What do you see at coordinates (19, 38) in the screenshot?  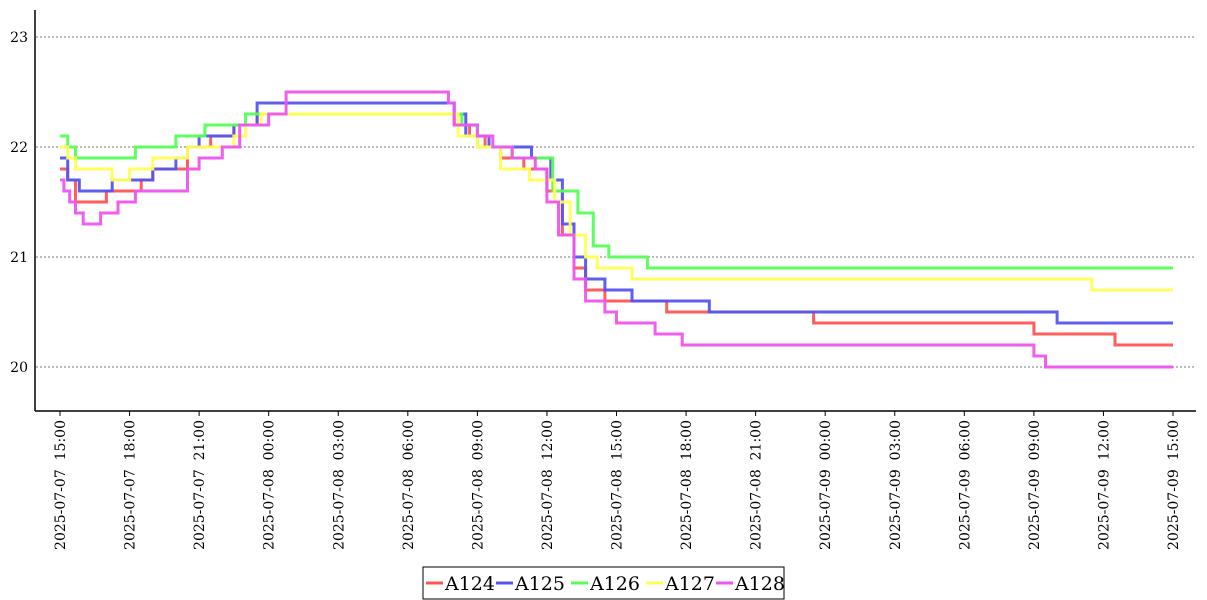 I see `y-tick-label: 23` at bounding box center [19, 38].